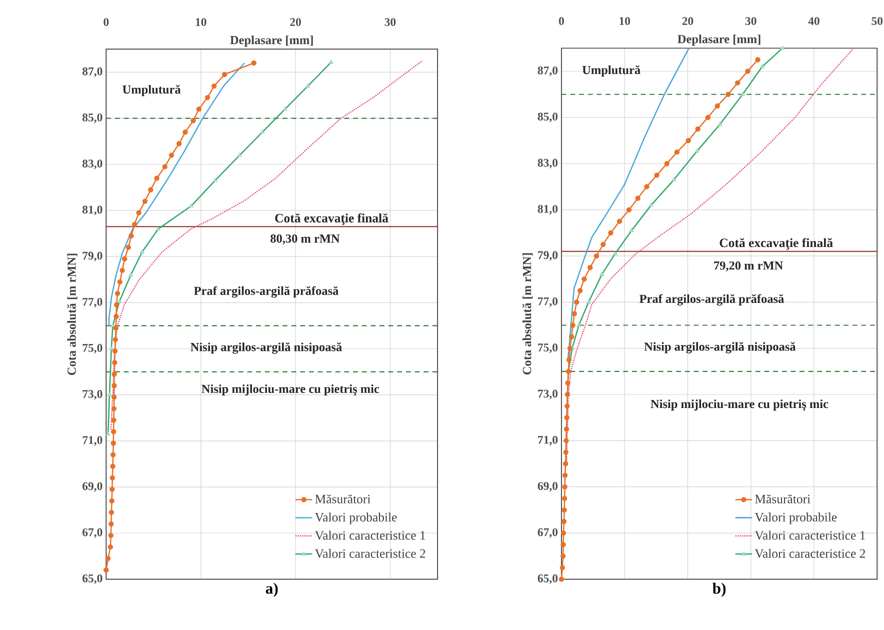 The height and width of the screenshot is (630, 884). What do you see at coordinates (719, 589) in the screenshot?
I see `text: b)` at bounding box center [719, 589].